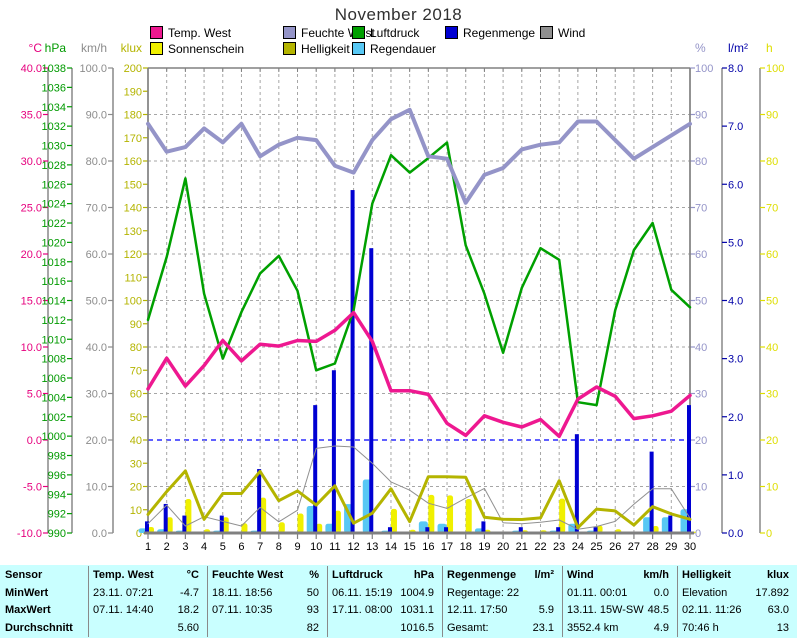  What do you see at coordinates (96, 302) in the screenshot?
I see `axis-tick-label: 50.0` at bounding box center [96, 302].